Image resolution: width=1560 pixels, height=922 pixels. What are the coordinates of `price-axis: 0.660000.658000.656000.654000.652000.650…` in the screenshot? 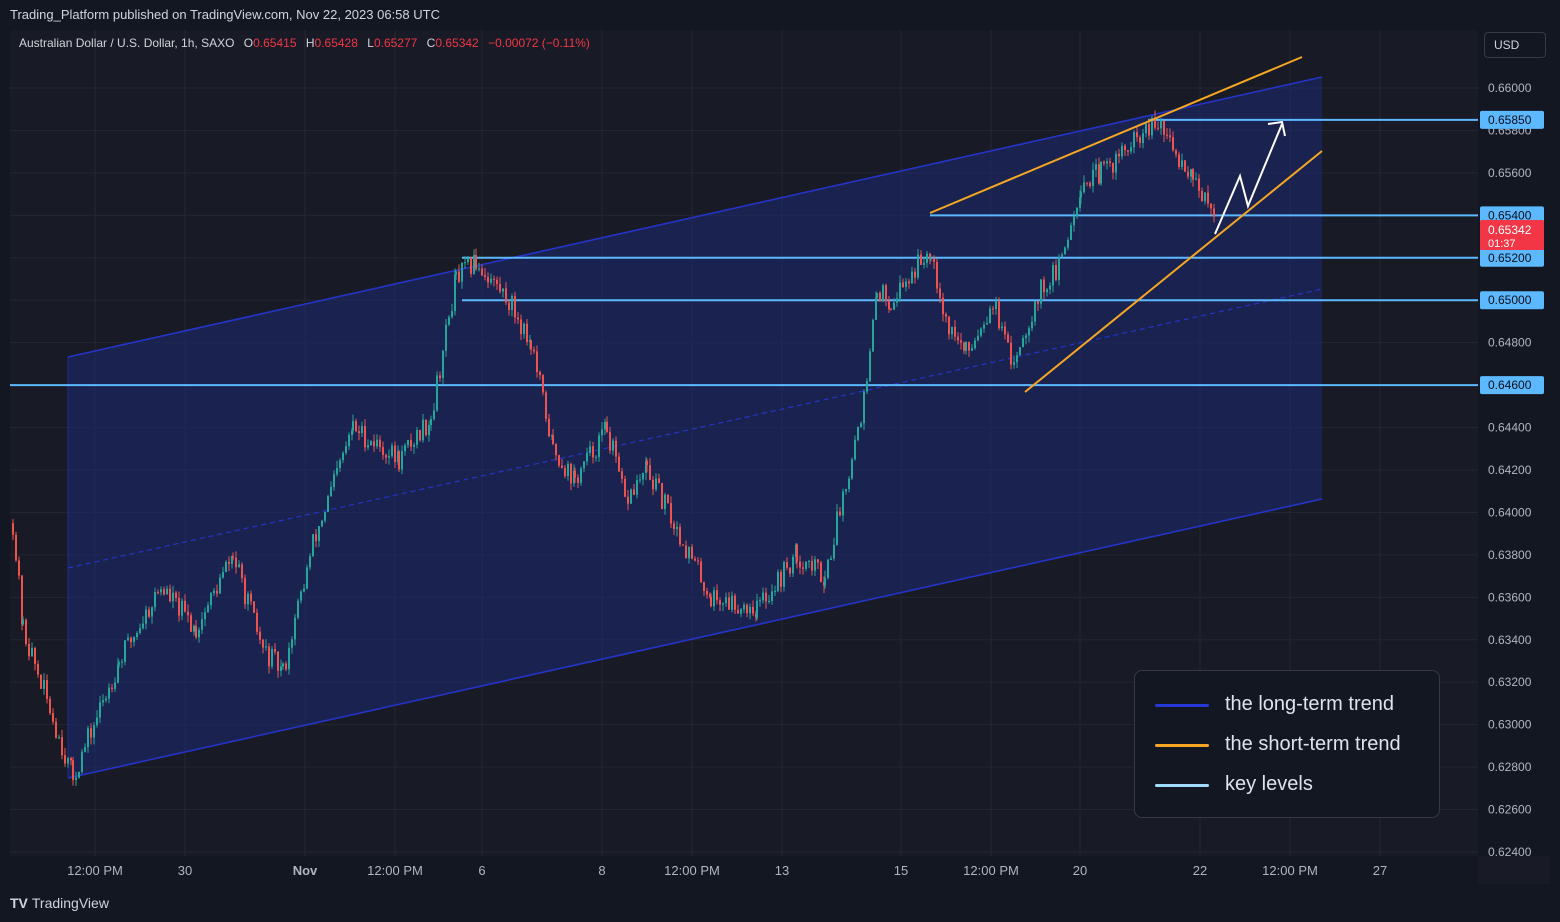 It's located at (1519, 444).